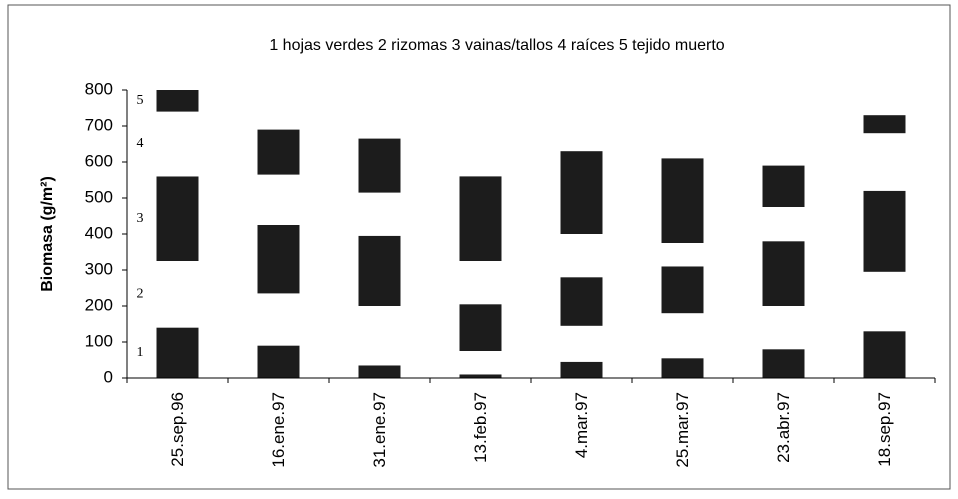 The height and width of the screenshot is (499, 958). Describe the element at coordinates (581, 425) in the screenshot. I see `x-tick-label: 4.mar.97` at that location.